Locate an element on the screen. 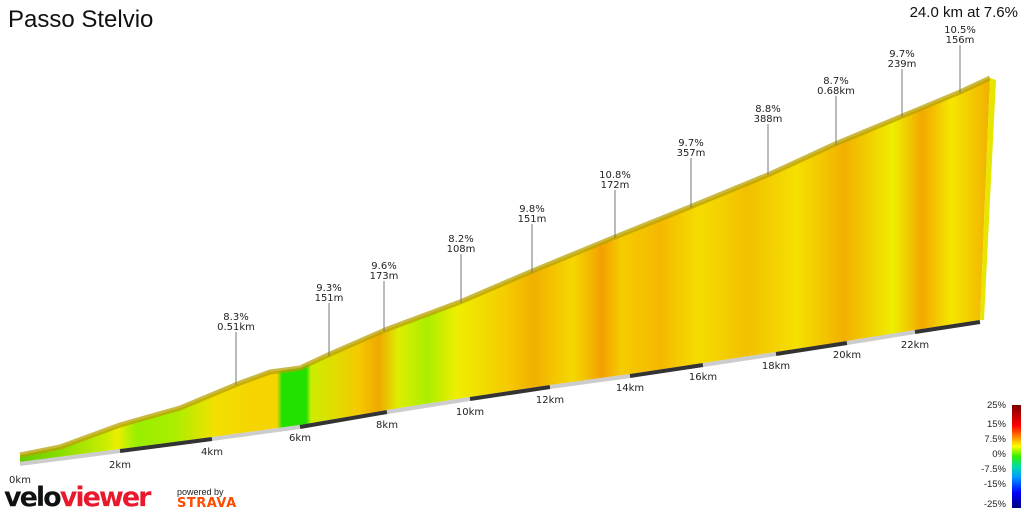 The width and height of the screenshot is (1024, 513). legend-label-neg-25: -25% is located at coordinates (994, 504).